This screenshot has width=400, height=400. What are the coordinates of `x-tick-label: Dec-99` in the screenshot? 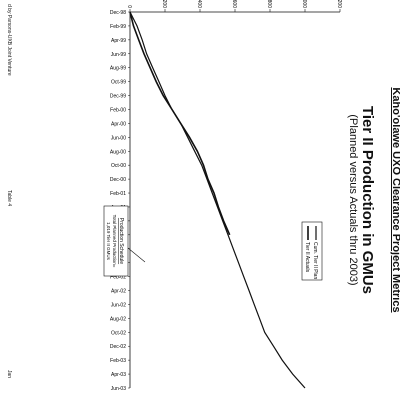 It's located at (118, 97).